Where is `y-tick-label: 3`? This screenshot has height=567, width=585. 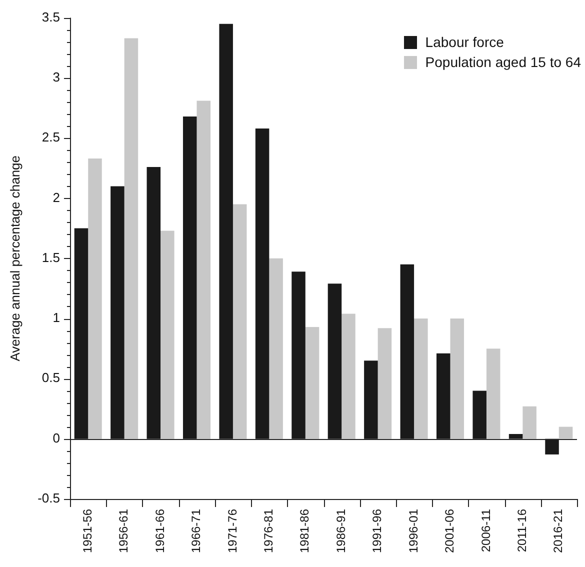
y-tick-label: 3 is located at coordinates (56, 77).